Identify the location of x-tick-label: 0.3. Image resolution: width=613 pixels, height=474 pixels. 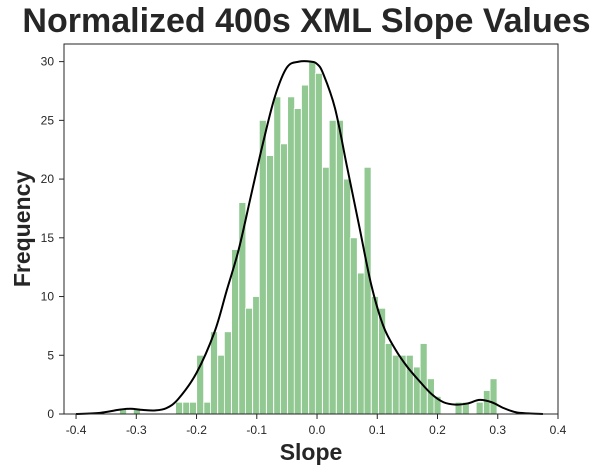
(497, 430).